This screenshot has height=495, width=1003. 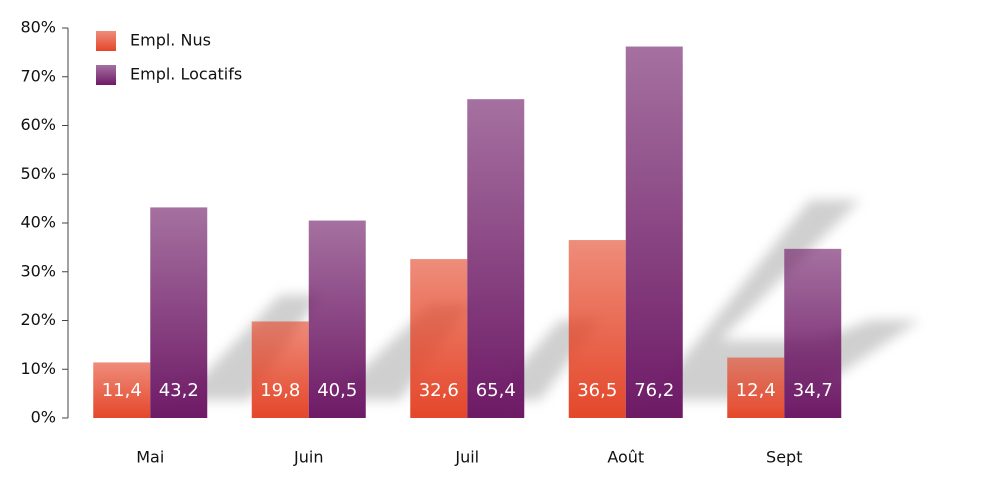 I want to click on value-label: 11,4, so click(x=122, y=390).